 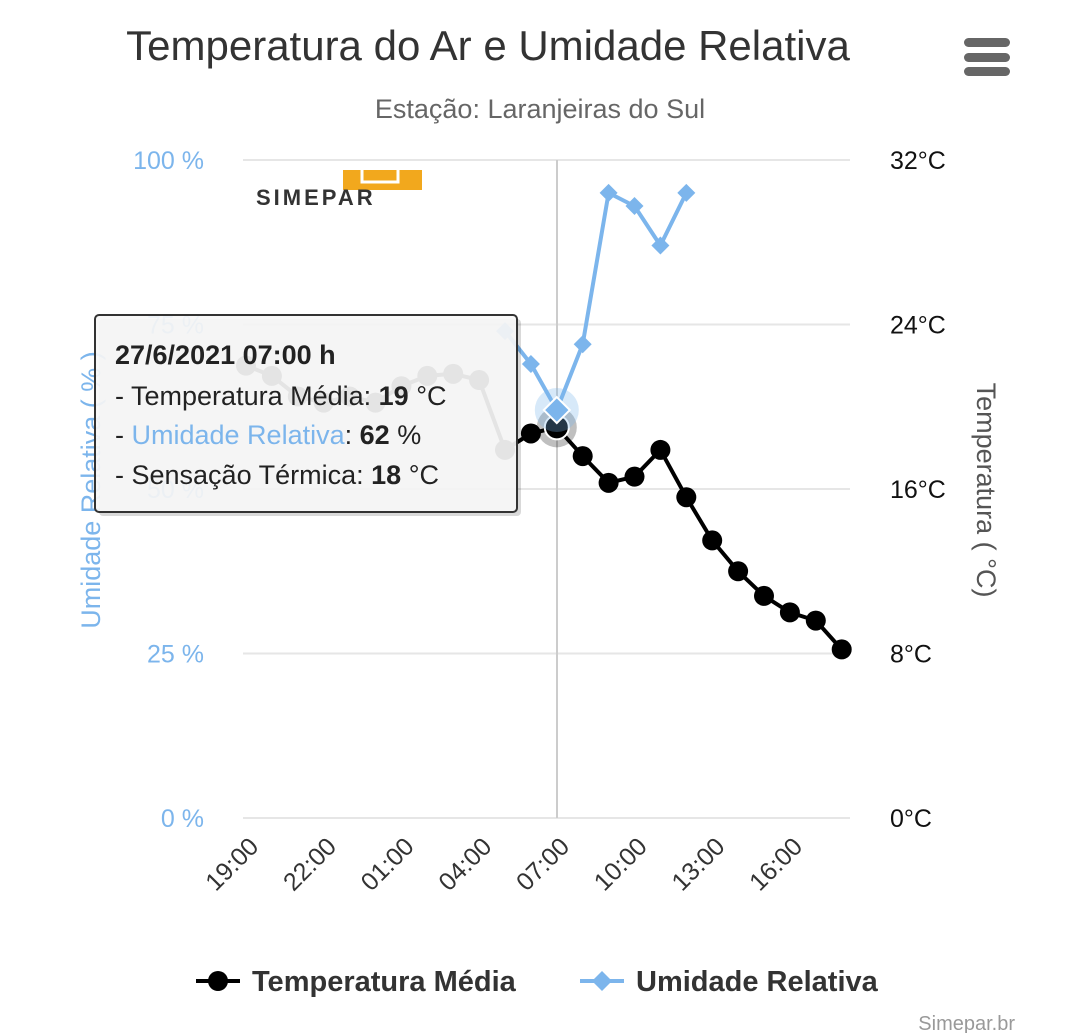 I want to click on tooltip-row-humidity: - Umidade Relativa: 62 %, so click(x=268, y=435).